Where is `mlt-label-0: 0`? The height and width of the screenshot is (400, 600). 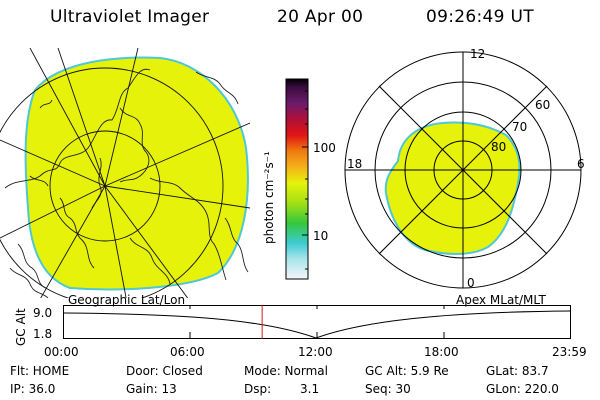 mlt-label-0: 0 is located at coordinates (471, 283).